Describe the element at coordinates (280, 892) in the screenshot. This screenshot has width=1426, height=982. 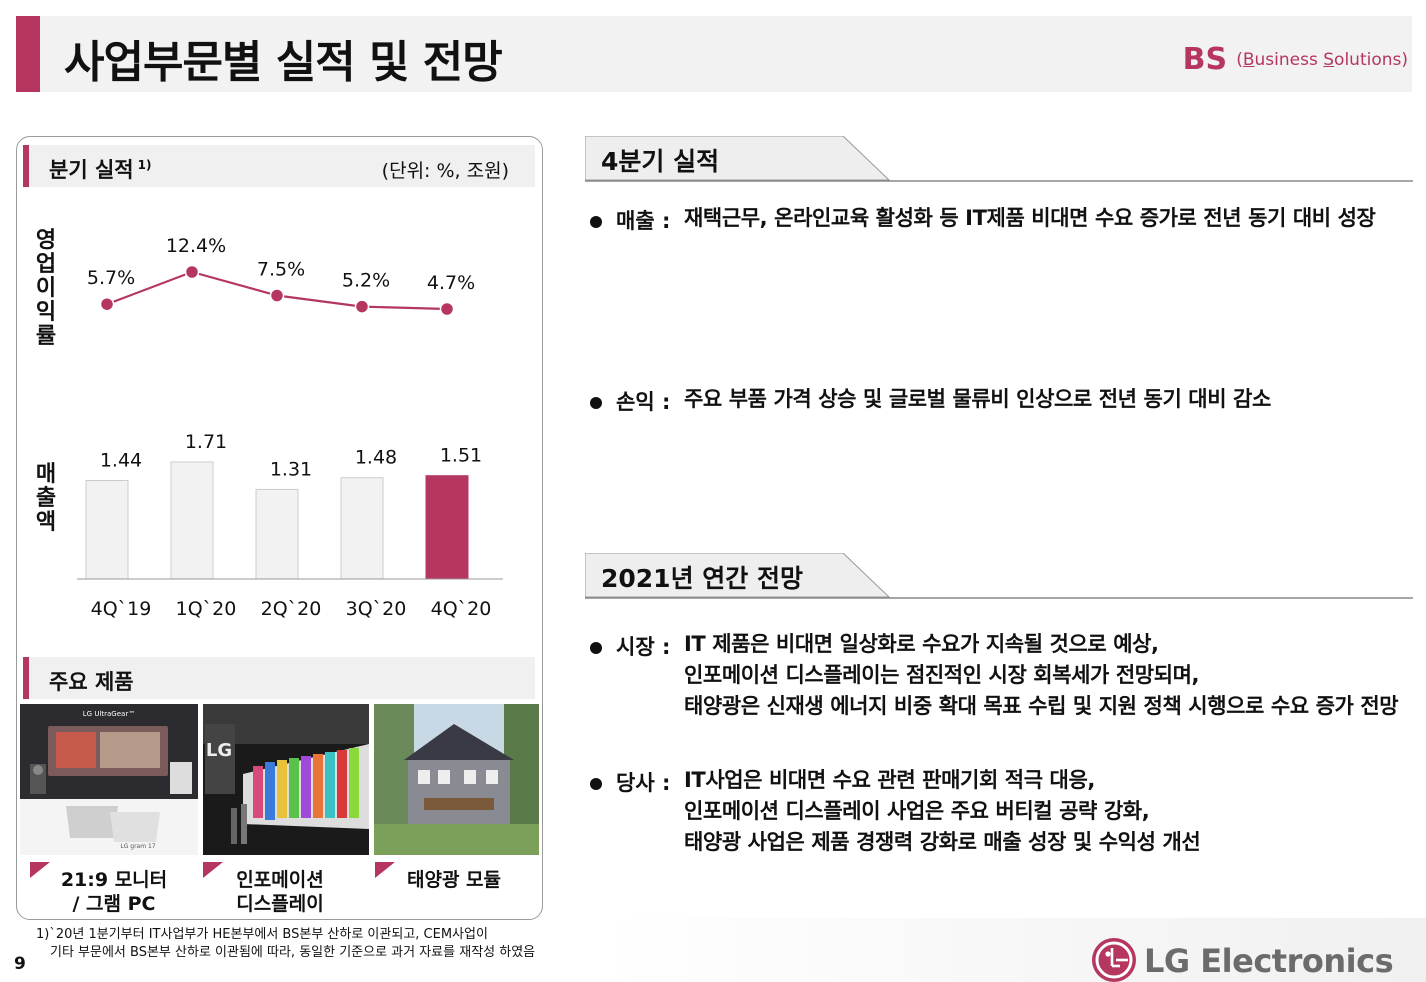
I see `caption-info-display: 인포메이션 디스플레이` at that location.